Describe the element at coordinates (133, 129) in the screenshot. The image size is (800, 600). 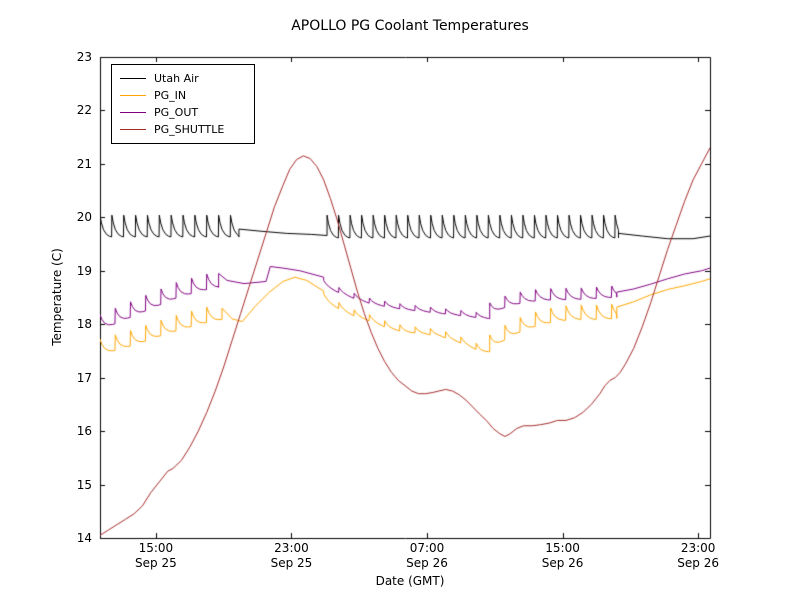
I see `legend-line-pg-shuttle` at that location.